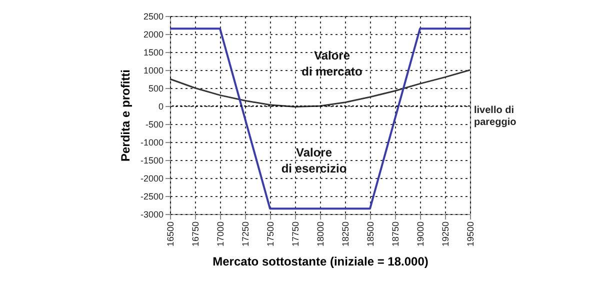 The width and height of the screenshot is (594, 285). I want to click on x-tick-label: 17750, so click(295, 234).